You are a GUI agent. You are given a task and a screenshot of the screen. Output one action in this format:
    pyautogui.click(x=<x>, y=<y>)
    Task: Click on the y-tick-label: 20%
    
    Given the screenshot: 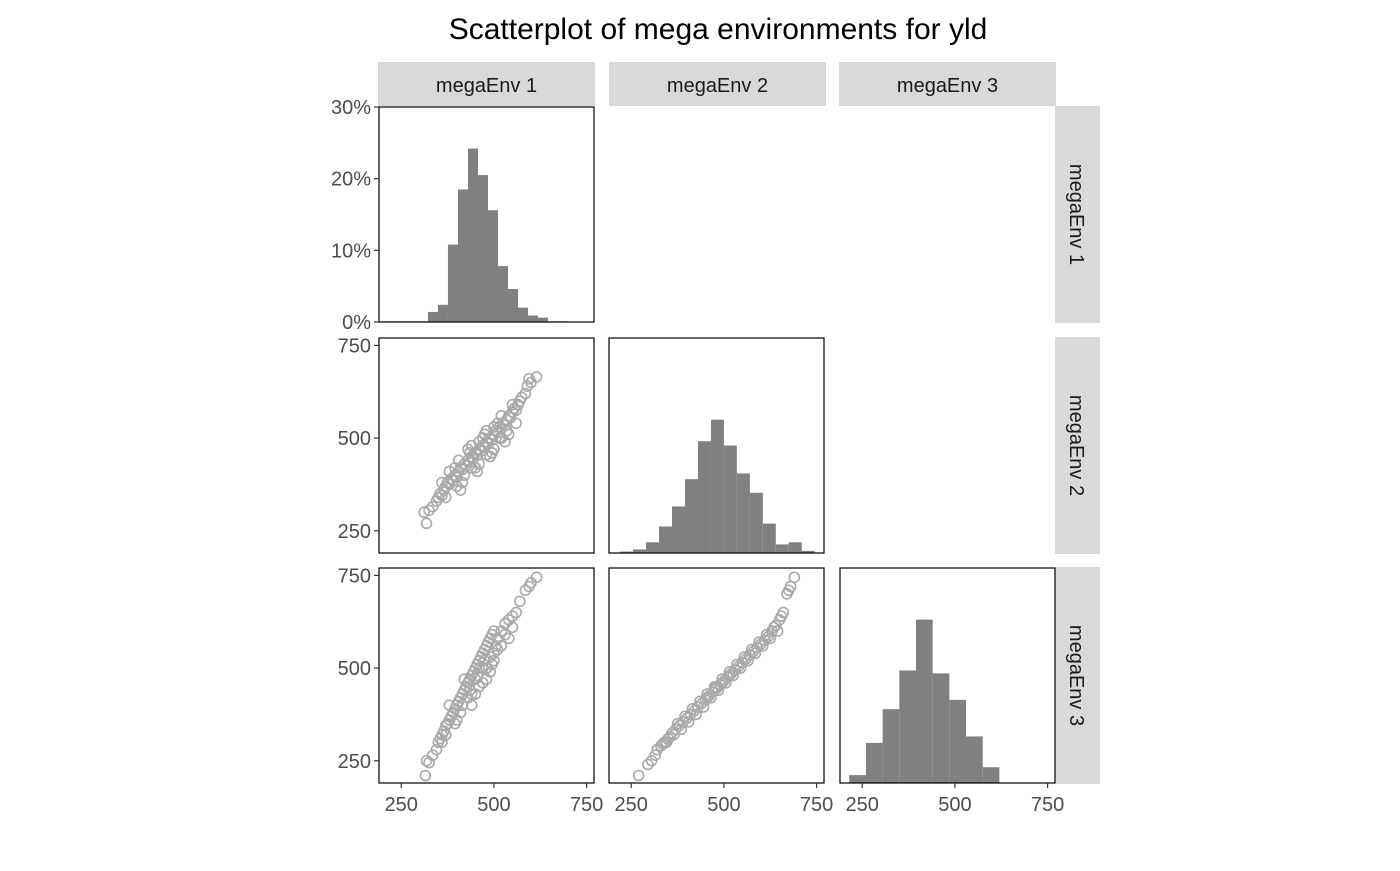 What is the action you would take?
    pyautogui.click(x=351, y=180)
    